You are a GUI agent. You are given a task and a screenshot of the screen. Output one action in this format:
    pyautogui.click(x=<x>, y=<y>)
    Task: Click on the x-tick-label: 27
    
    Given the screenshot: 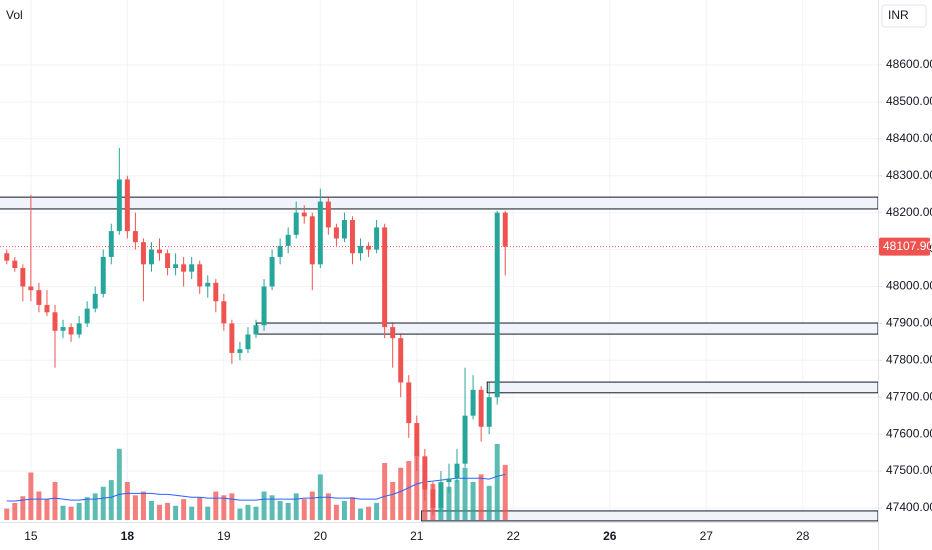 What is the action you would take?
    pyautogui.click(x=707, y=536)
    